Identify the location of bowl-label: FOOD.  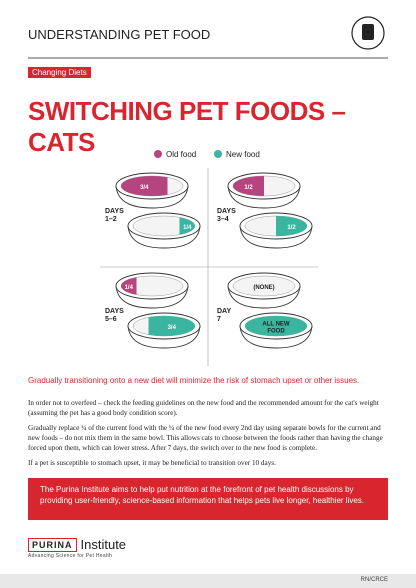
(276, 332).